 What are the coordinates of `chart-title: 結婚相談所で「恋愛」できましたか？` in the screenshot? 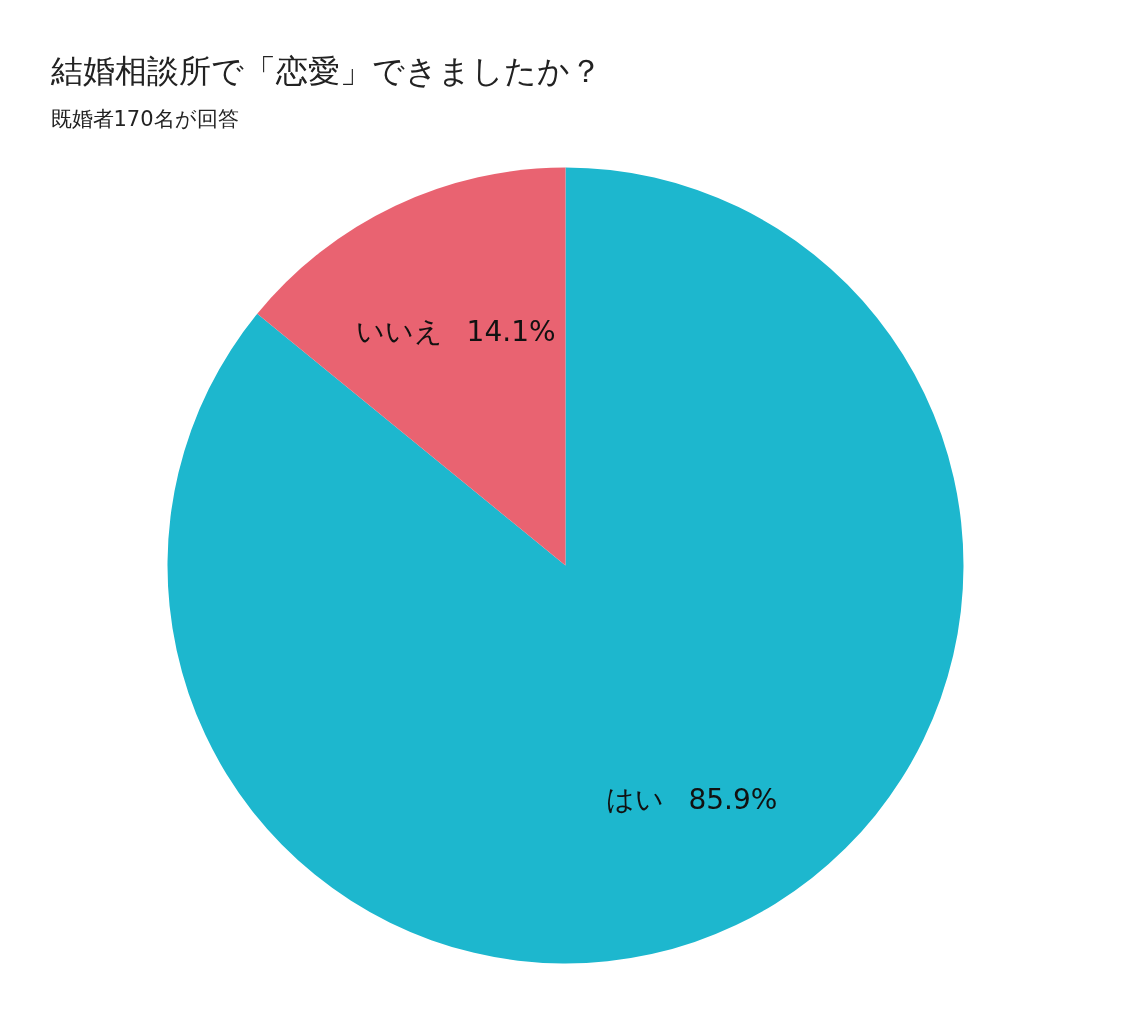 It's located at (325, 70).